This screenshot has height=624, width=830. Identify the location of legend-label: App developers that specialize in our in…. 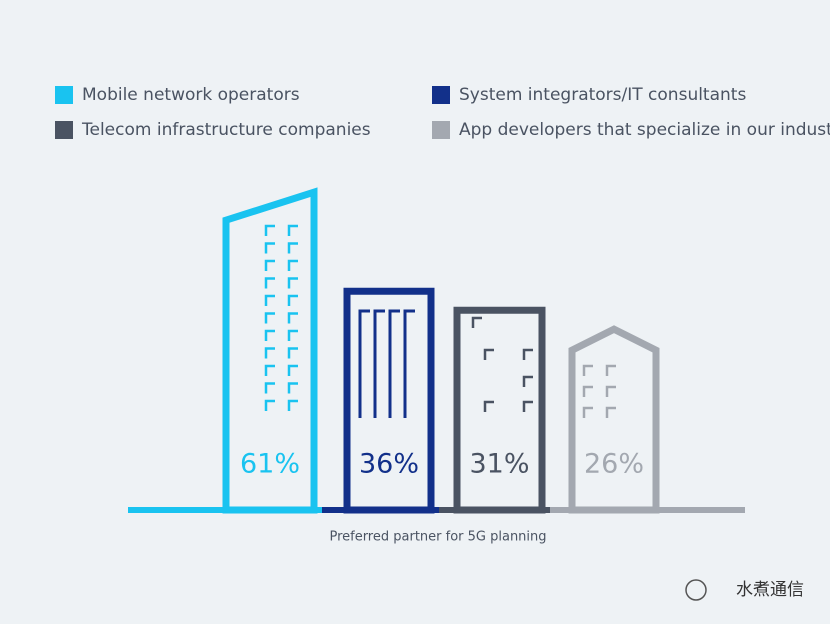
(644, 130).